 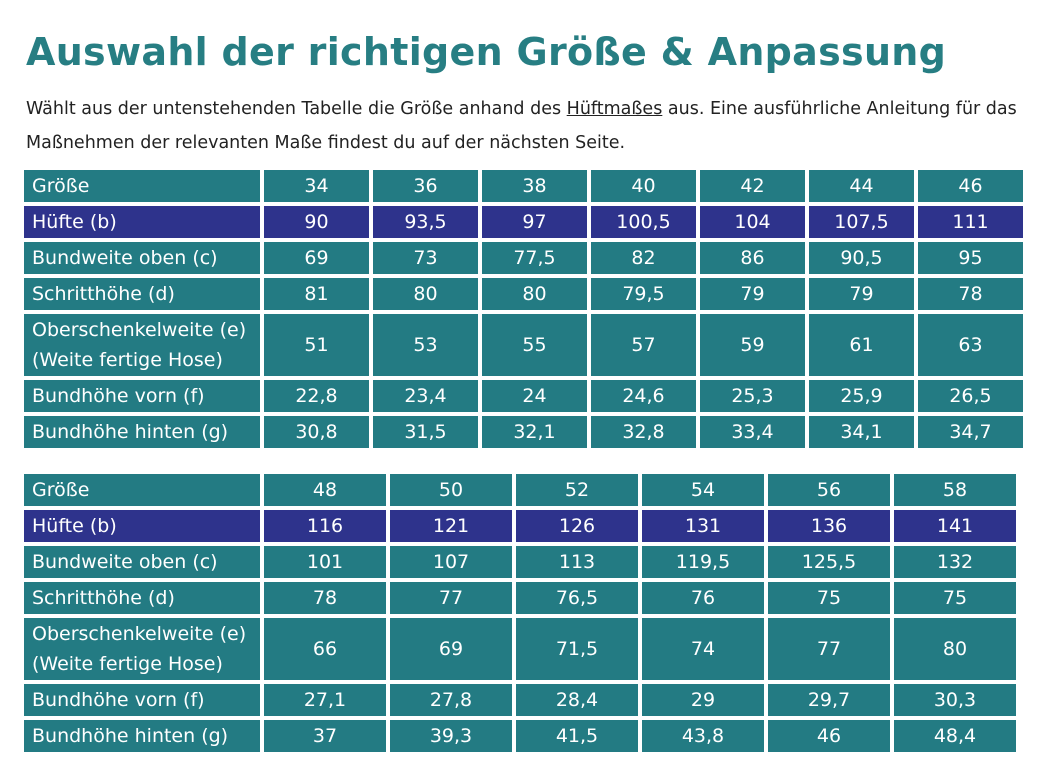 What do you see at coordinates (142, 222) in the screenshot?
I see `row-label-hip: Hüfte (b)` at bounding box center [142, 222].